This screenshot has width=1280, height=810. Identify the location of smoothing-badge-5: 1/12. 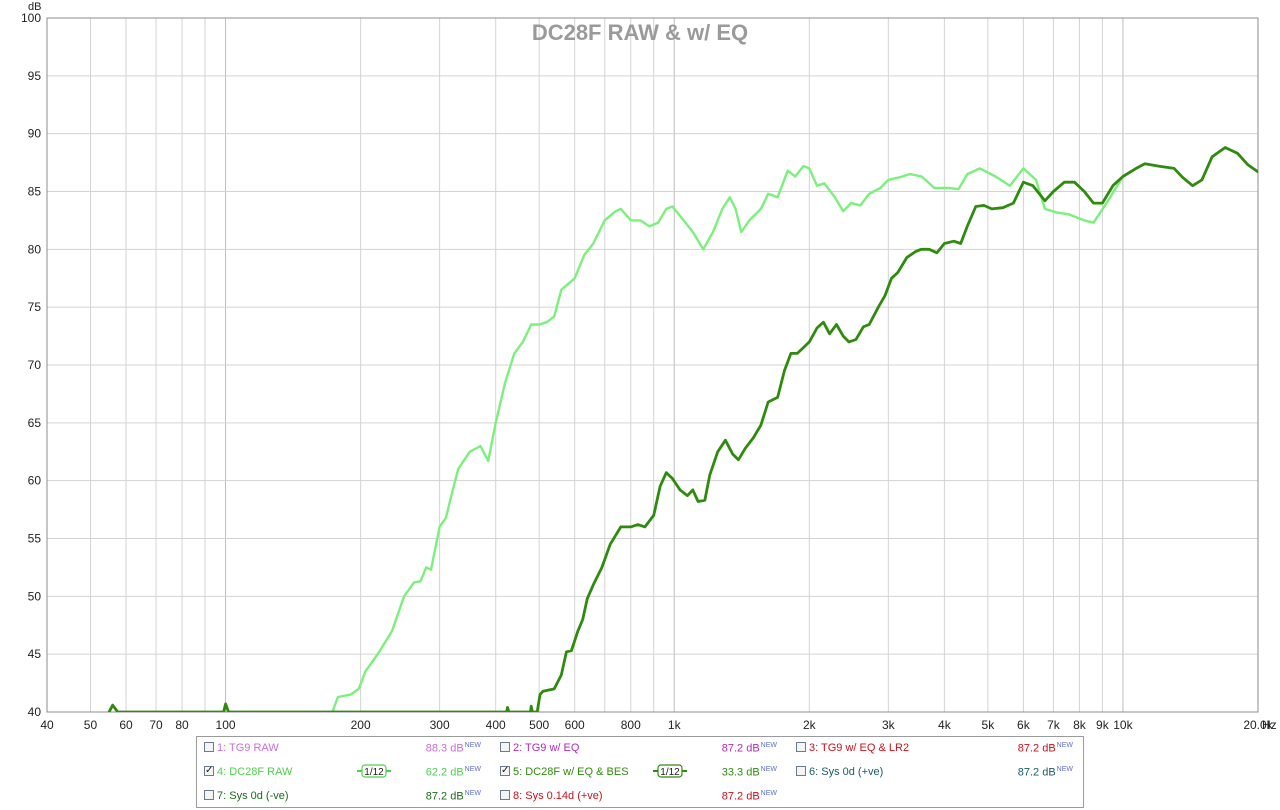
(670, 771).